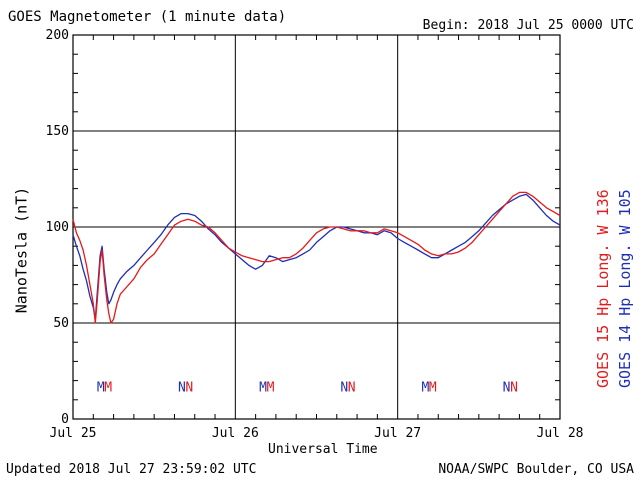 The width and height of the screenshot is (640, 480). Describe the element at coordinates (65, 419) in the screenshot. I see `y-tick-label: 0` at that location.